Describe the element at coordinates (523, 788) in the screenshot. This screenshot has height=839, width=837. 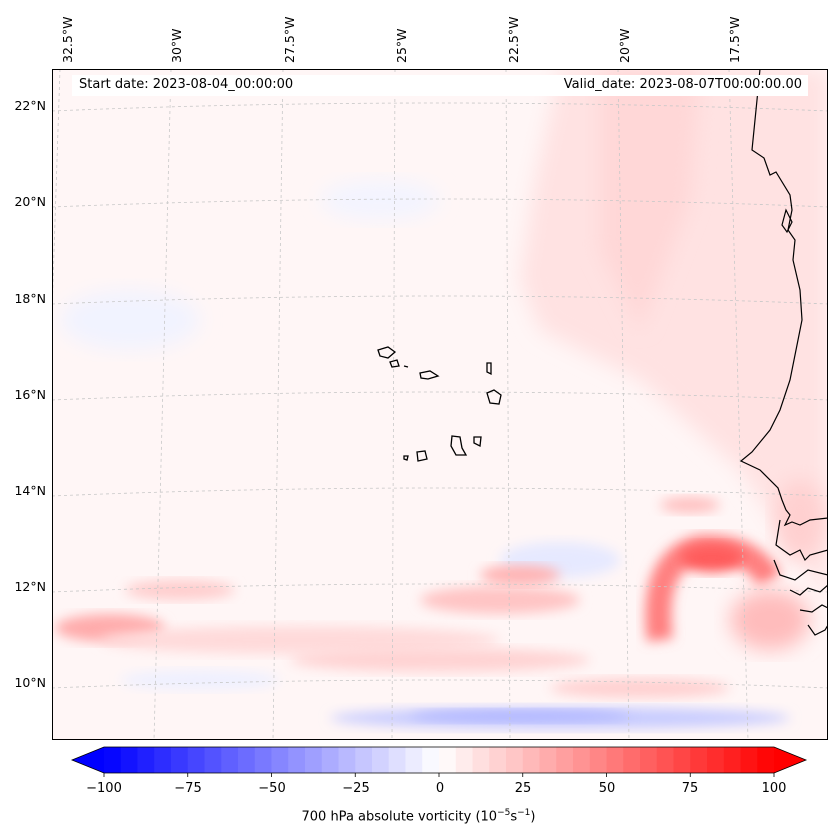
I see `colorbar-tick-label: 25` at that location.